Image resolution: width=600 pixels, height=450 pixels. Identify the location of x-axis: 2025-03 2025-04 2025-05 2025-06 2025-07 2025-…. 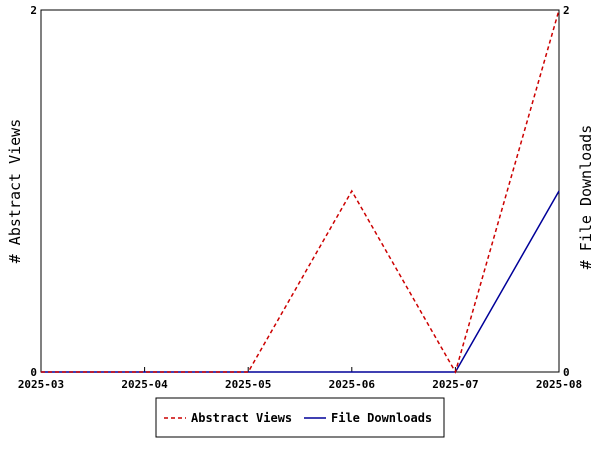
(300, 379).